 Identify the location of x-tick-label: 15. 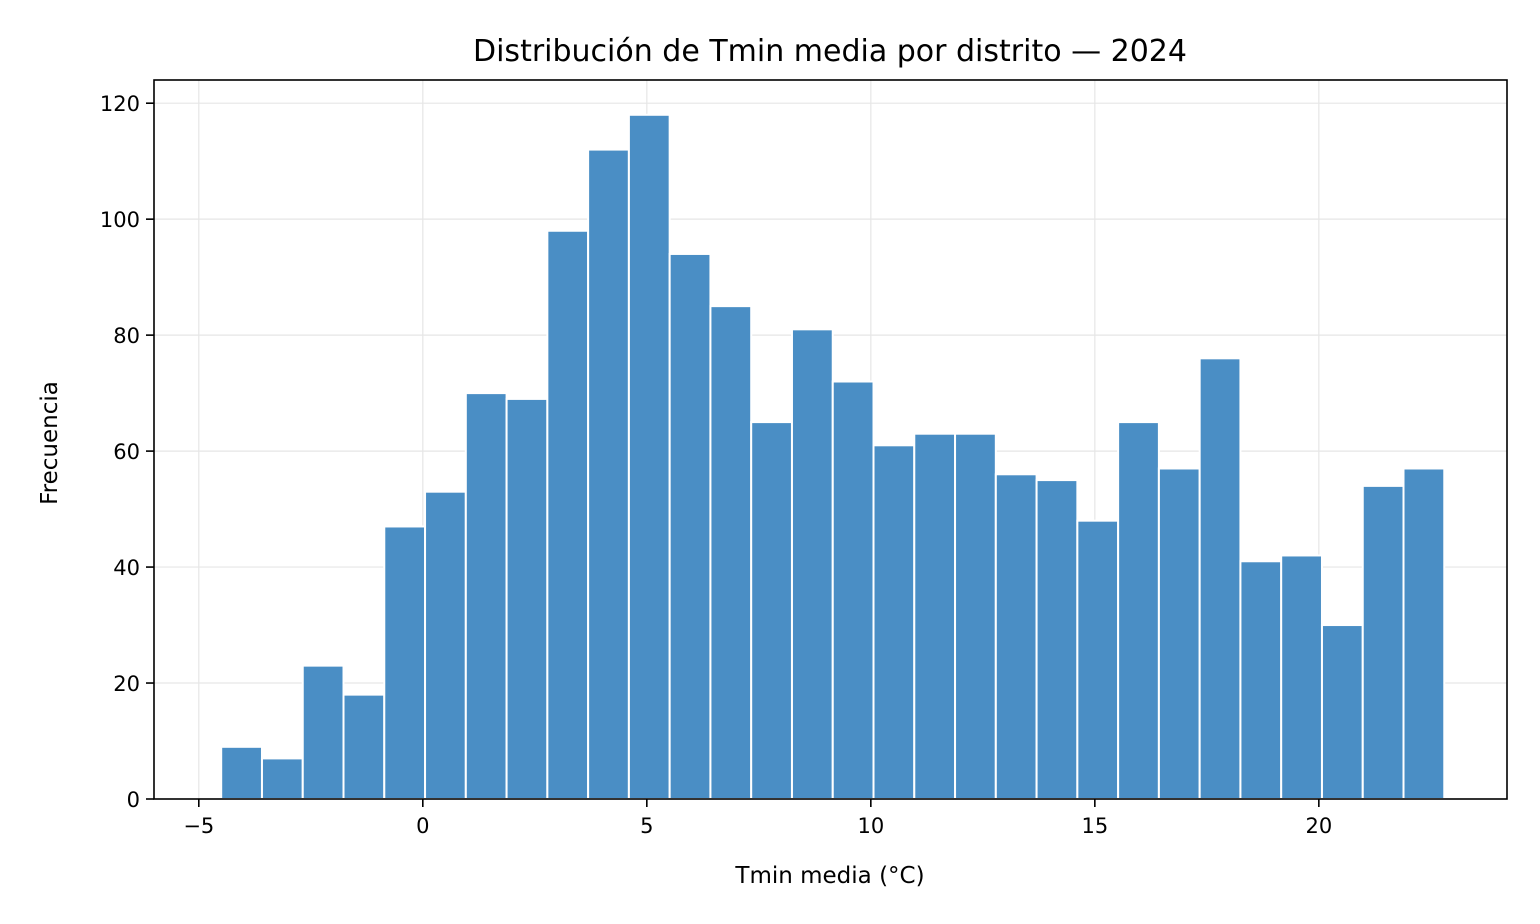
(1094, 826).